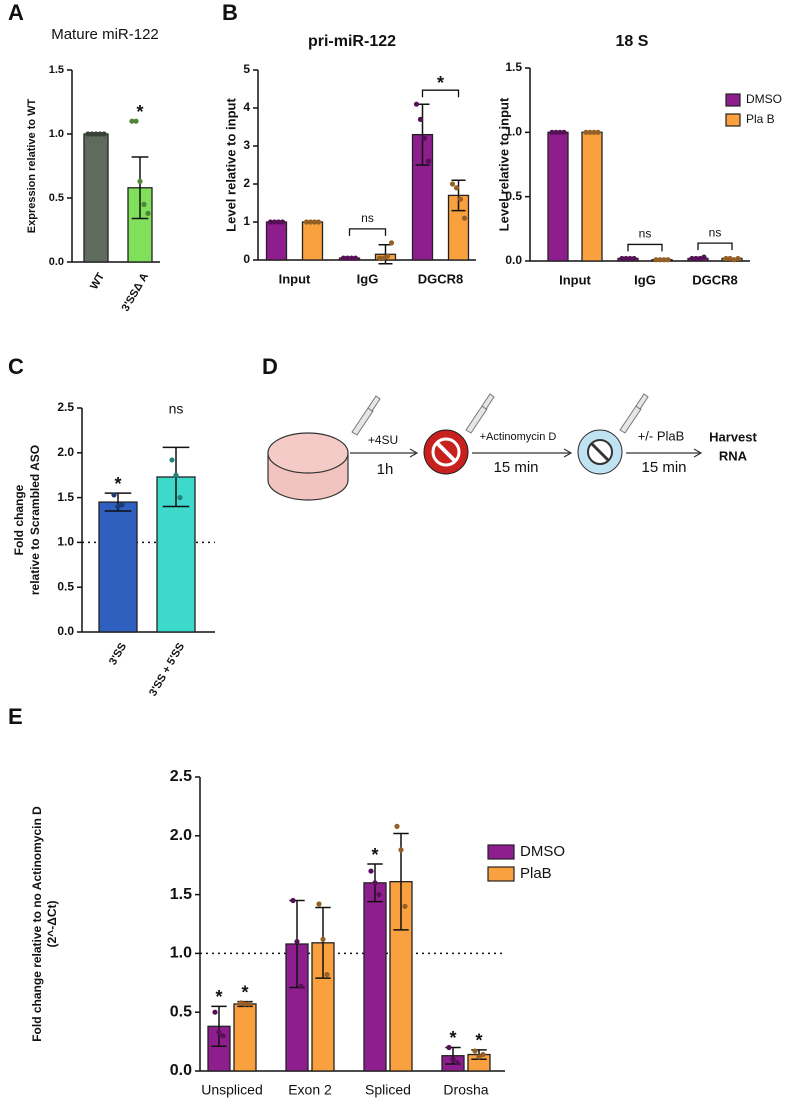 The width and height of the screenshot is (792, 1107). Describe the element at coordinates (15, 716) in the screenshot. I see `panel-label: E` at that location.